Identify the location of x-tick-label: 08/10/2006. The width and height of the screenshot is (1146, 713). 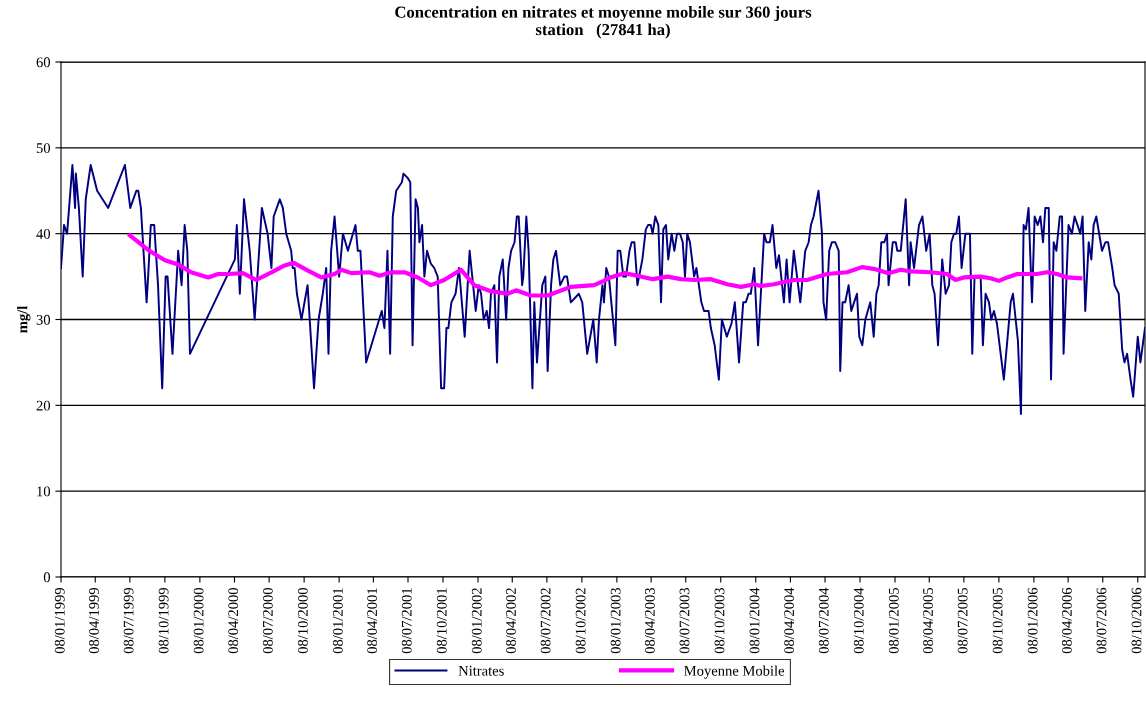
(1136, 620).